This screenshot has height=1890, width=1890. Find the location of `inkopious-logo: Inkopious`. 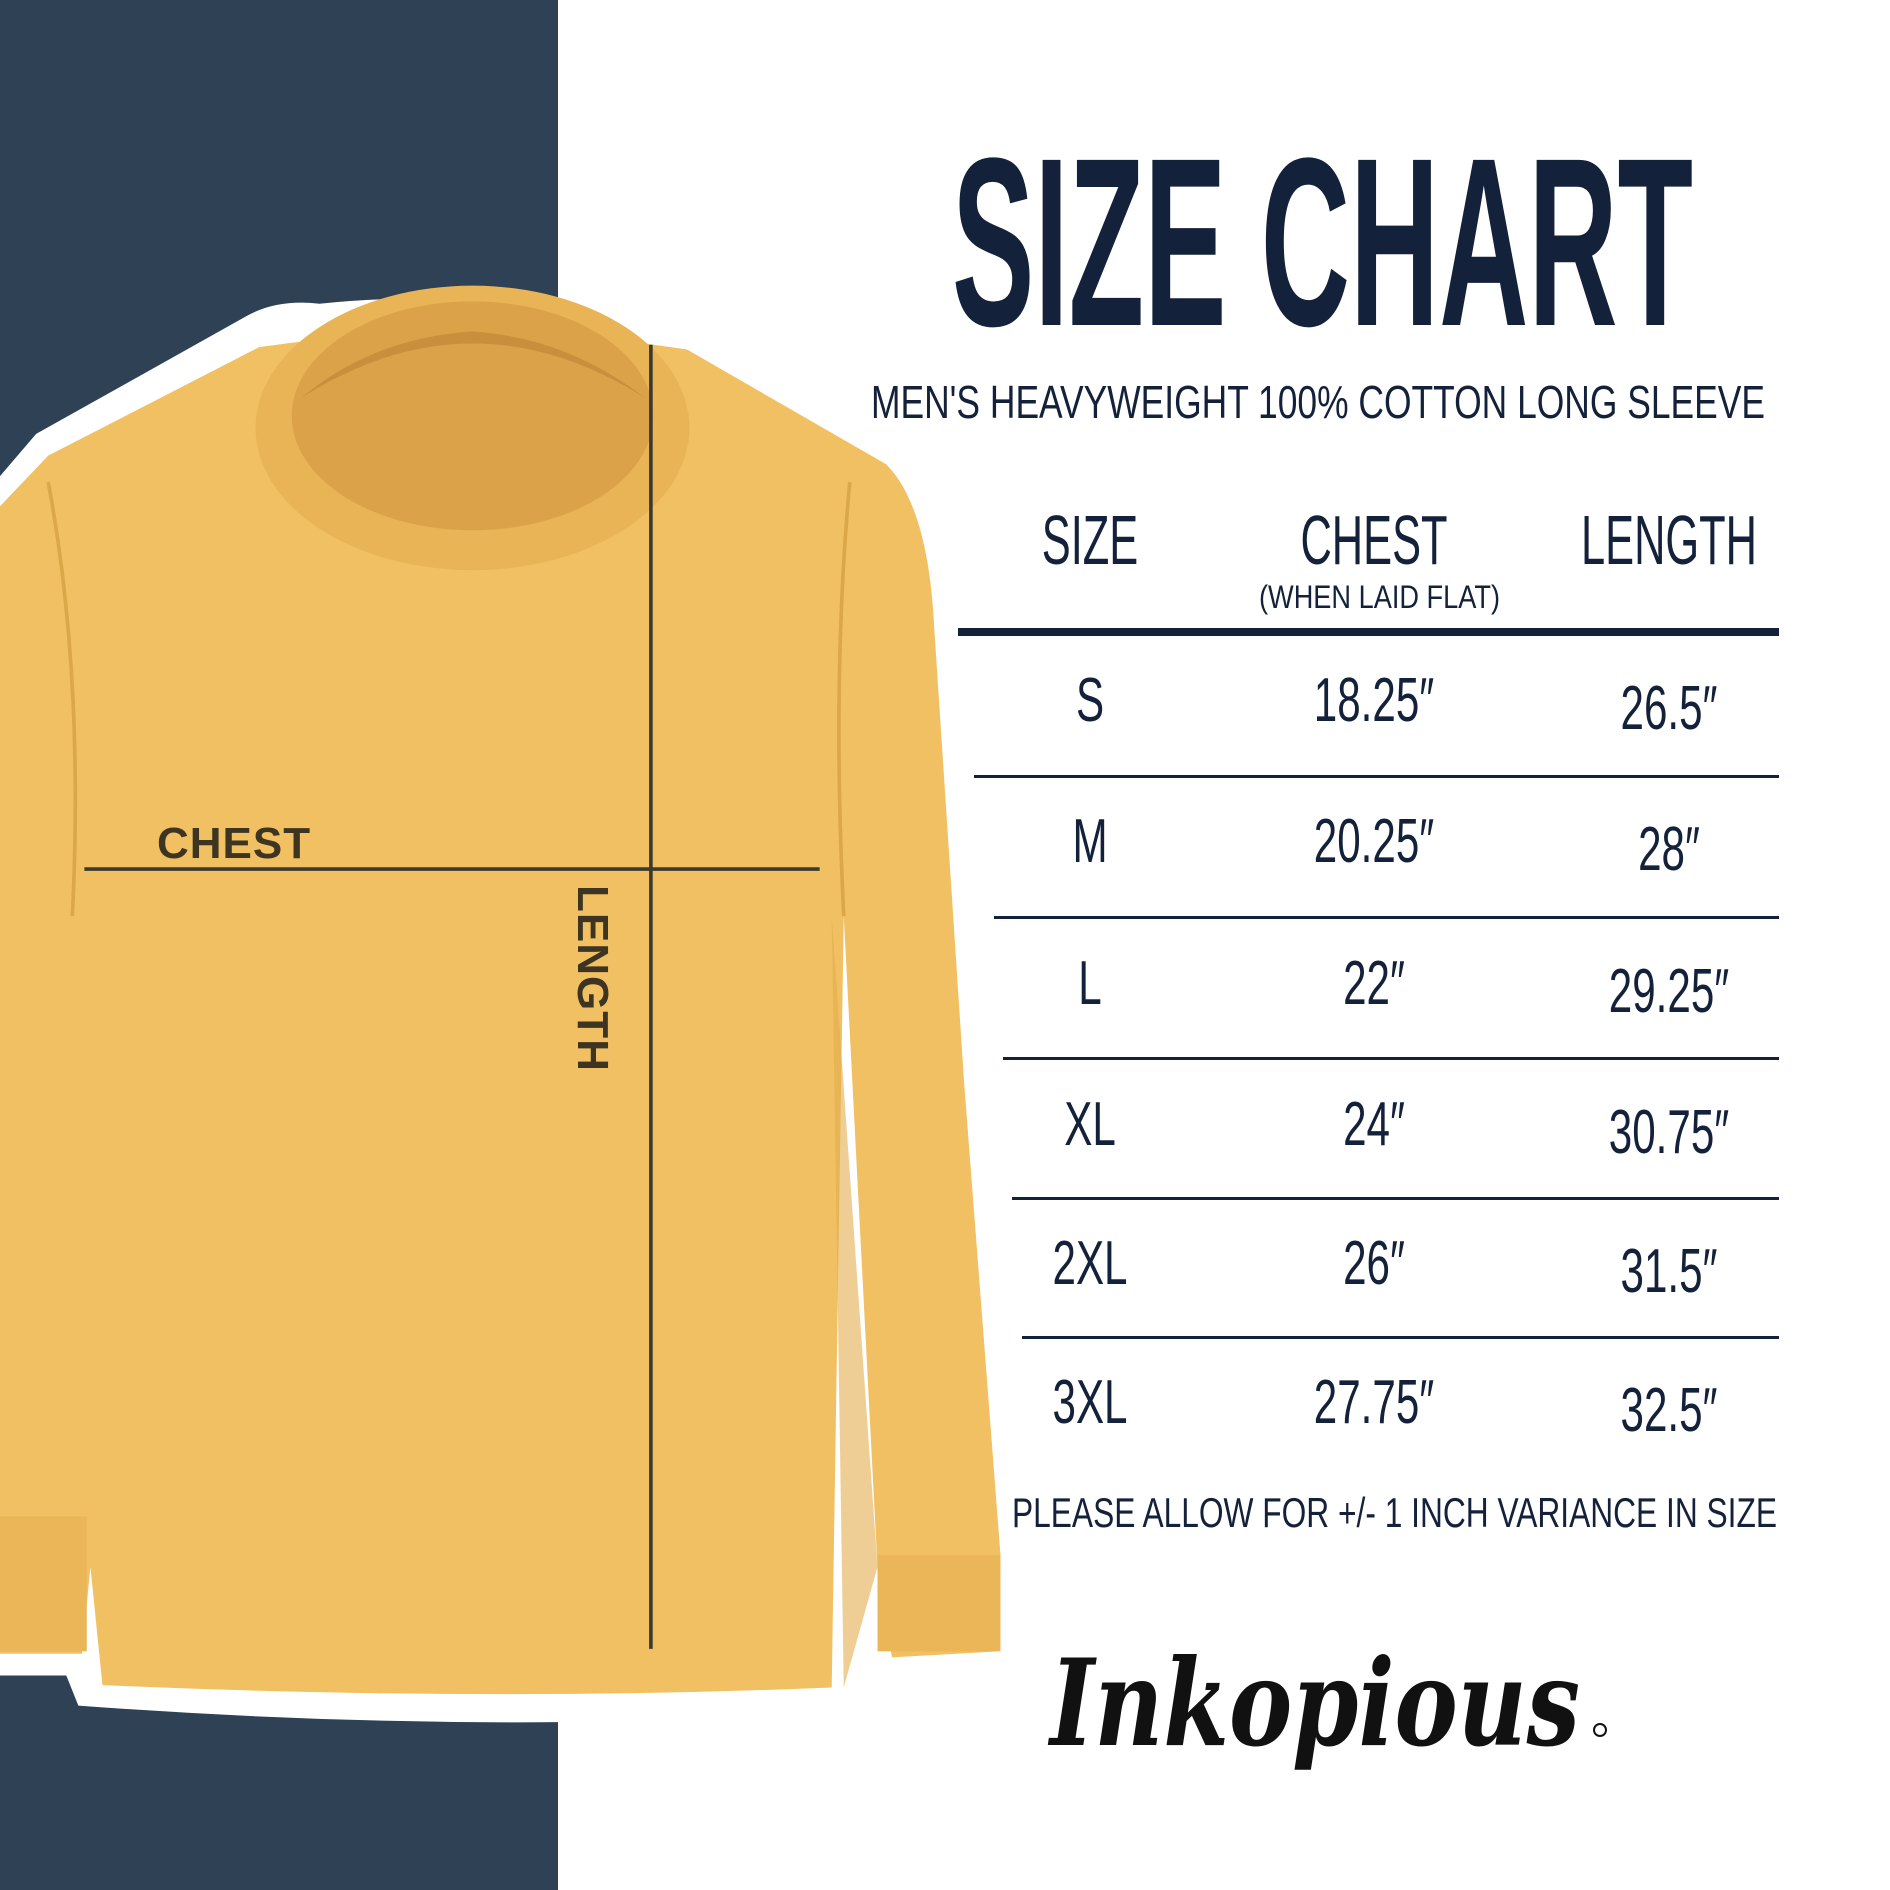

inkopious-logo: Inkopious is located at coordinates (1327, 1703).